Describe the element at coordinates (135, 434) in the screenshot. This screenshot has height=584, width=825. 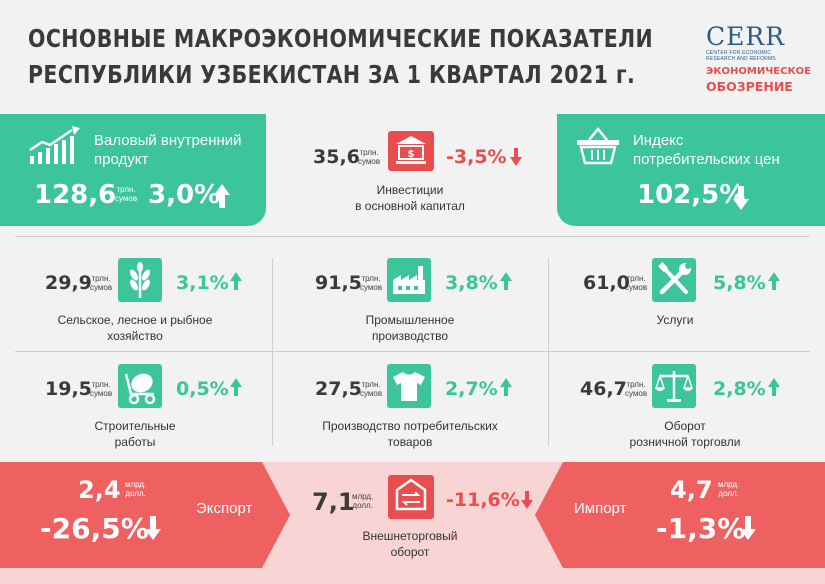
I see `construction-label: Строительные работы` at that location.